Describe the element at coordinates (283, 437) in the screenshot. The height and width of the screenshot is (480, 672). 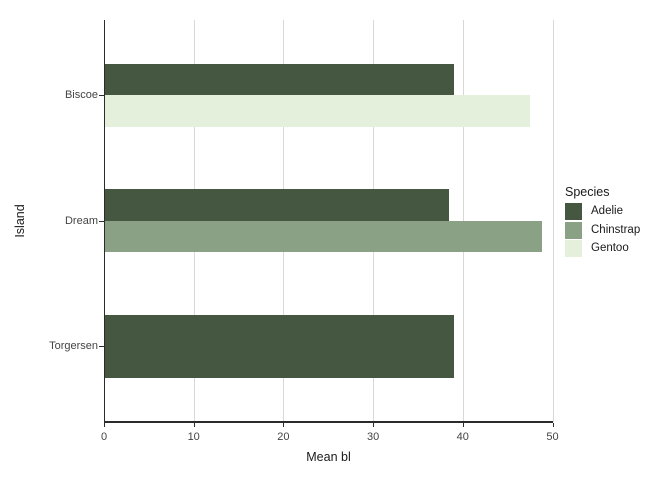
I see `x-tick-label-20: 20` at that location.